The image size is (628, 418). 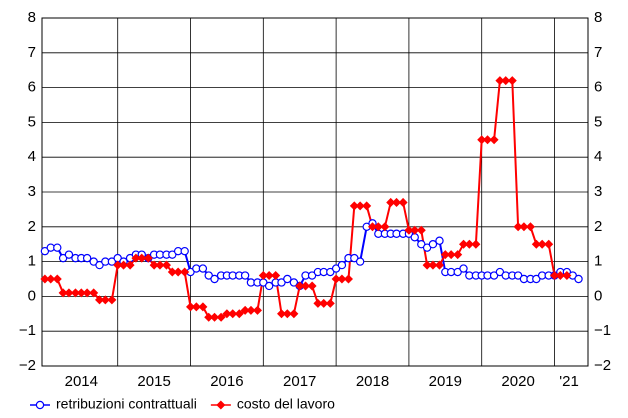 I want to click on y2-tick-label: 8, so click(x=598, y=17).